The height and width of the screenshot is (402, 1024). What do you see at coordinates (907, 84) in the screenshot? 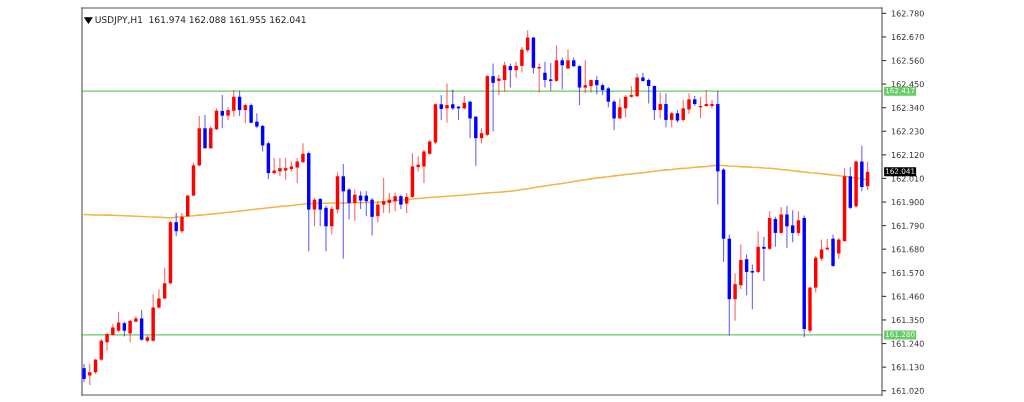
I see `y-tick-label: 162.450` at bounding box center [907, 84].